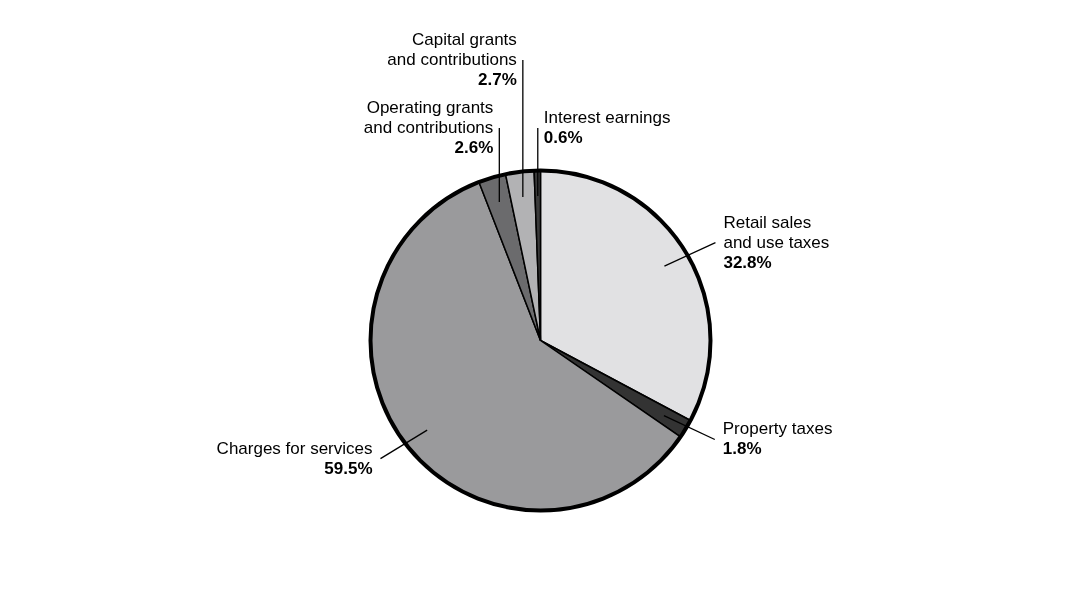 This screenshot has height=590, width=1076. What do you see at coordinates (747, 262) in the screenshot?
I see `data-label: 32.8%` at bounding box center [747, 262].